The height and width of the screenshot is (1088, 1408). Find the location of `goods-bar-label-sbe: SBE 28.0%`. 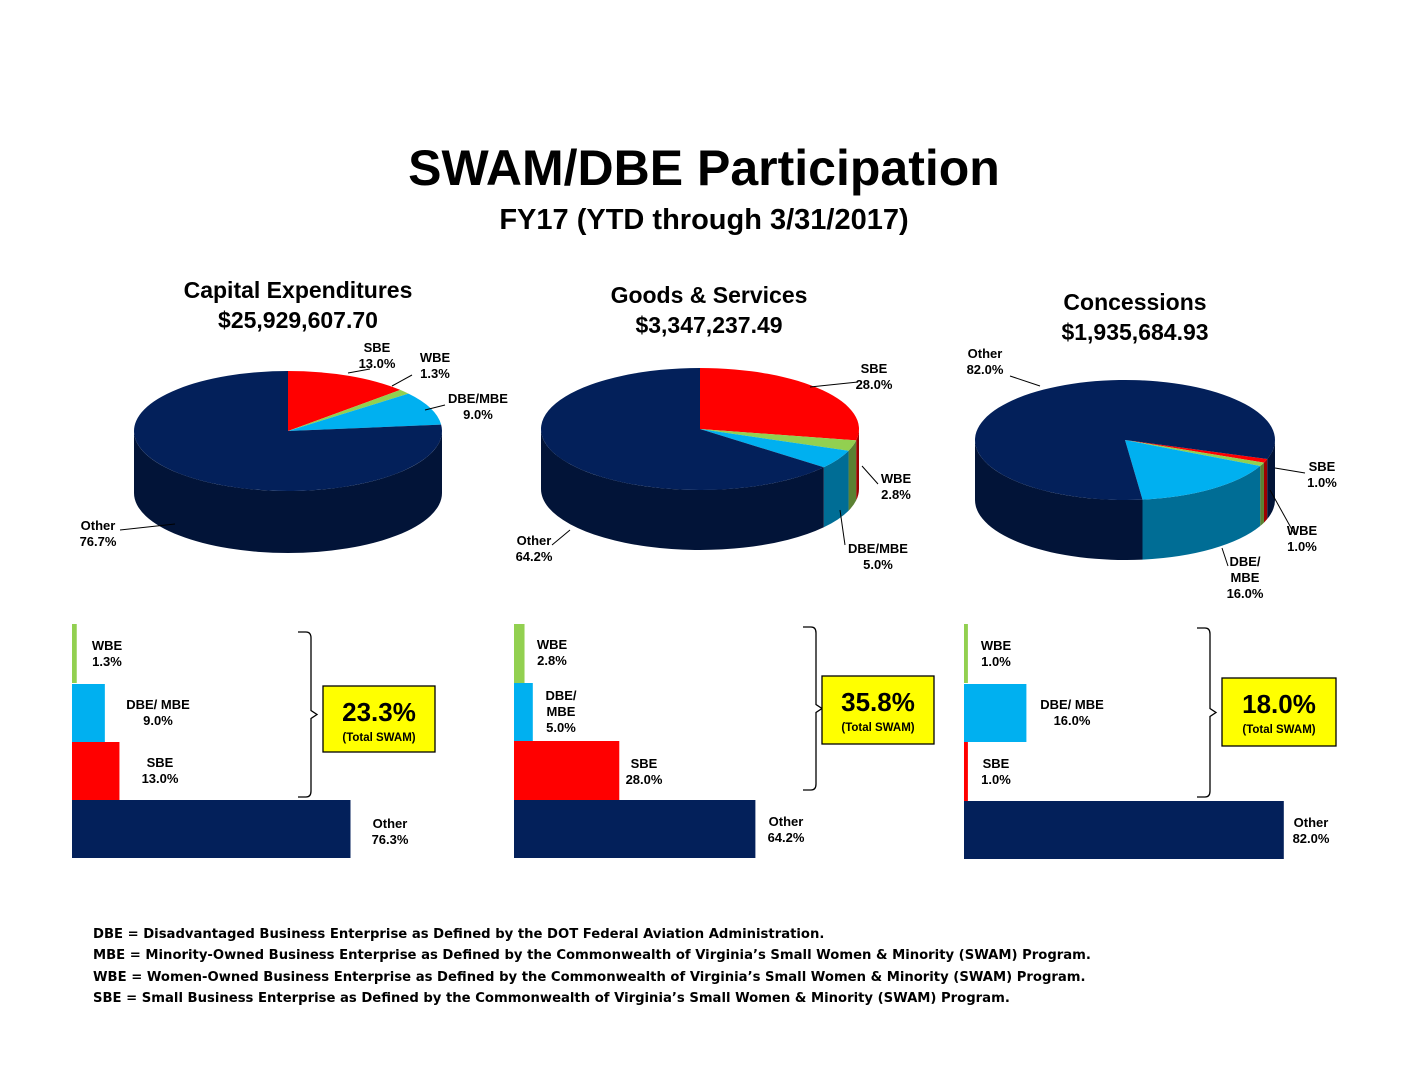

goods-bar-label-sbe: SBE 28.0% is located at coordinates (644, 771).